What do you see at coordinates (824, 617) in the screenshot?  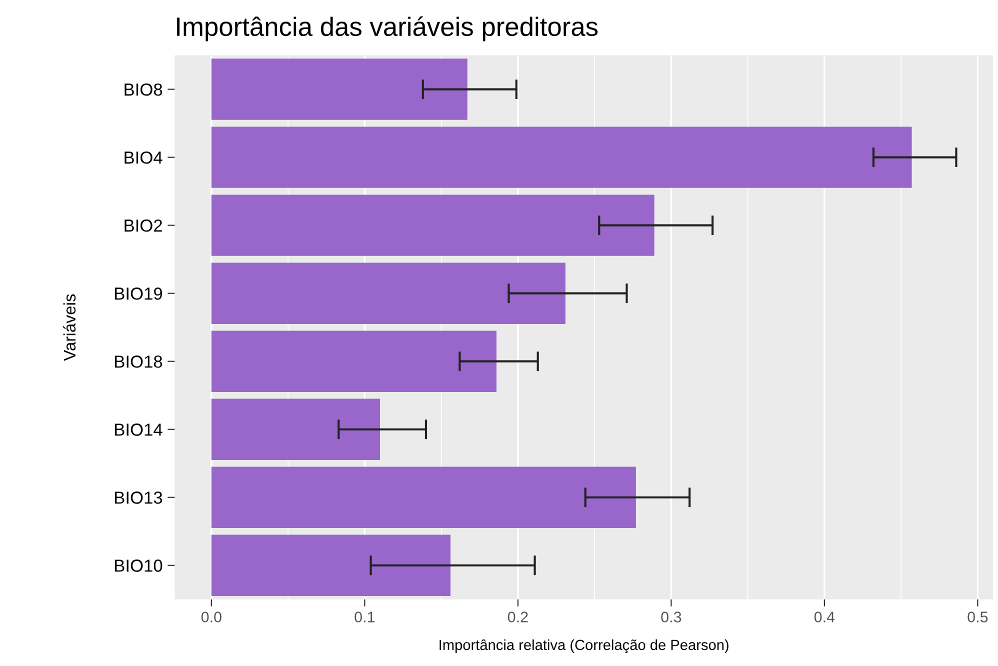 I see `x-tick-label: 0.4` at bounding box center [824, 617].